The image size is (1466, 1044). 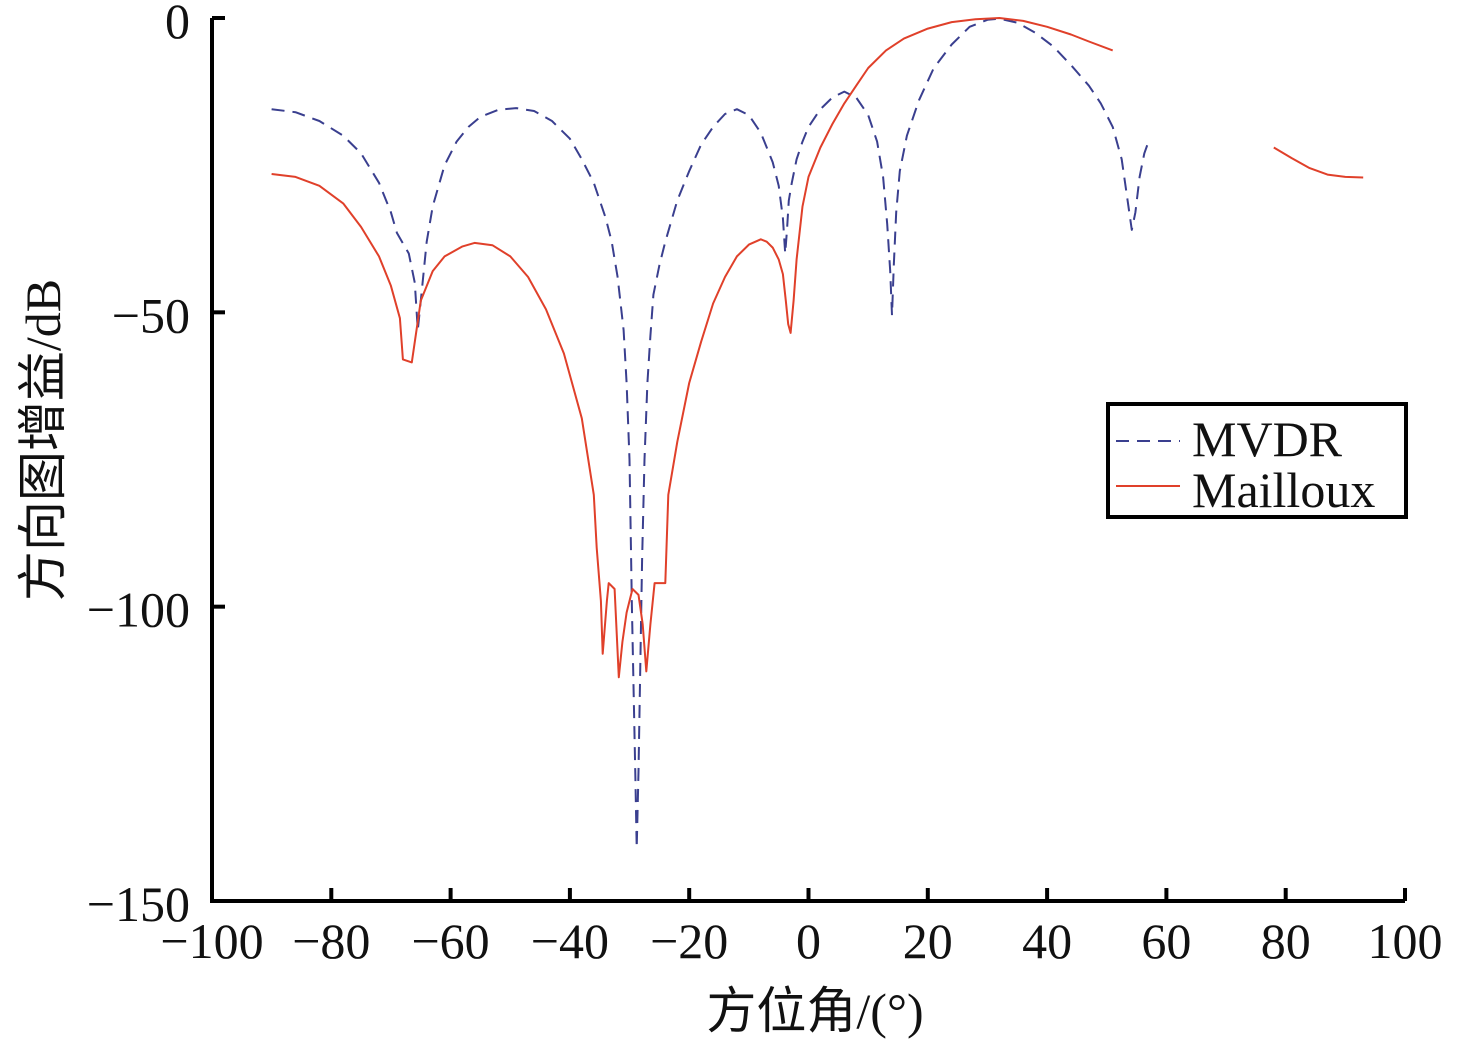 I want to click on x-tick-label: −80, so click(x=331, y=941).